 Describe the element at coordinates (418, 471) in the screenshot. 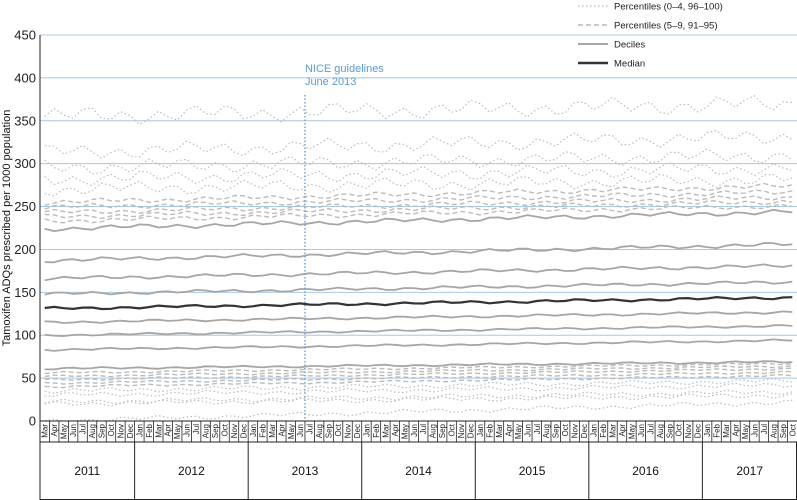

I see `year-label: 2014` at that location.